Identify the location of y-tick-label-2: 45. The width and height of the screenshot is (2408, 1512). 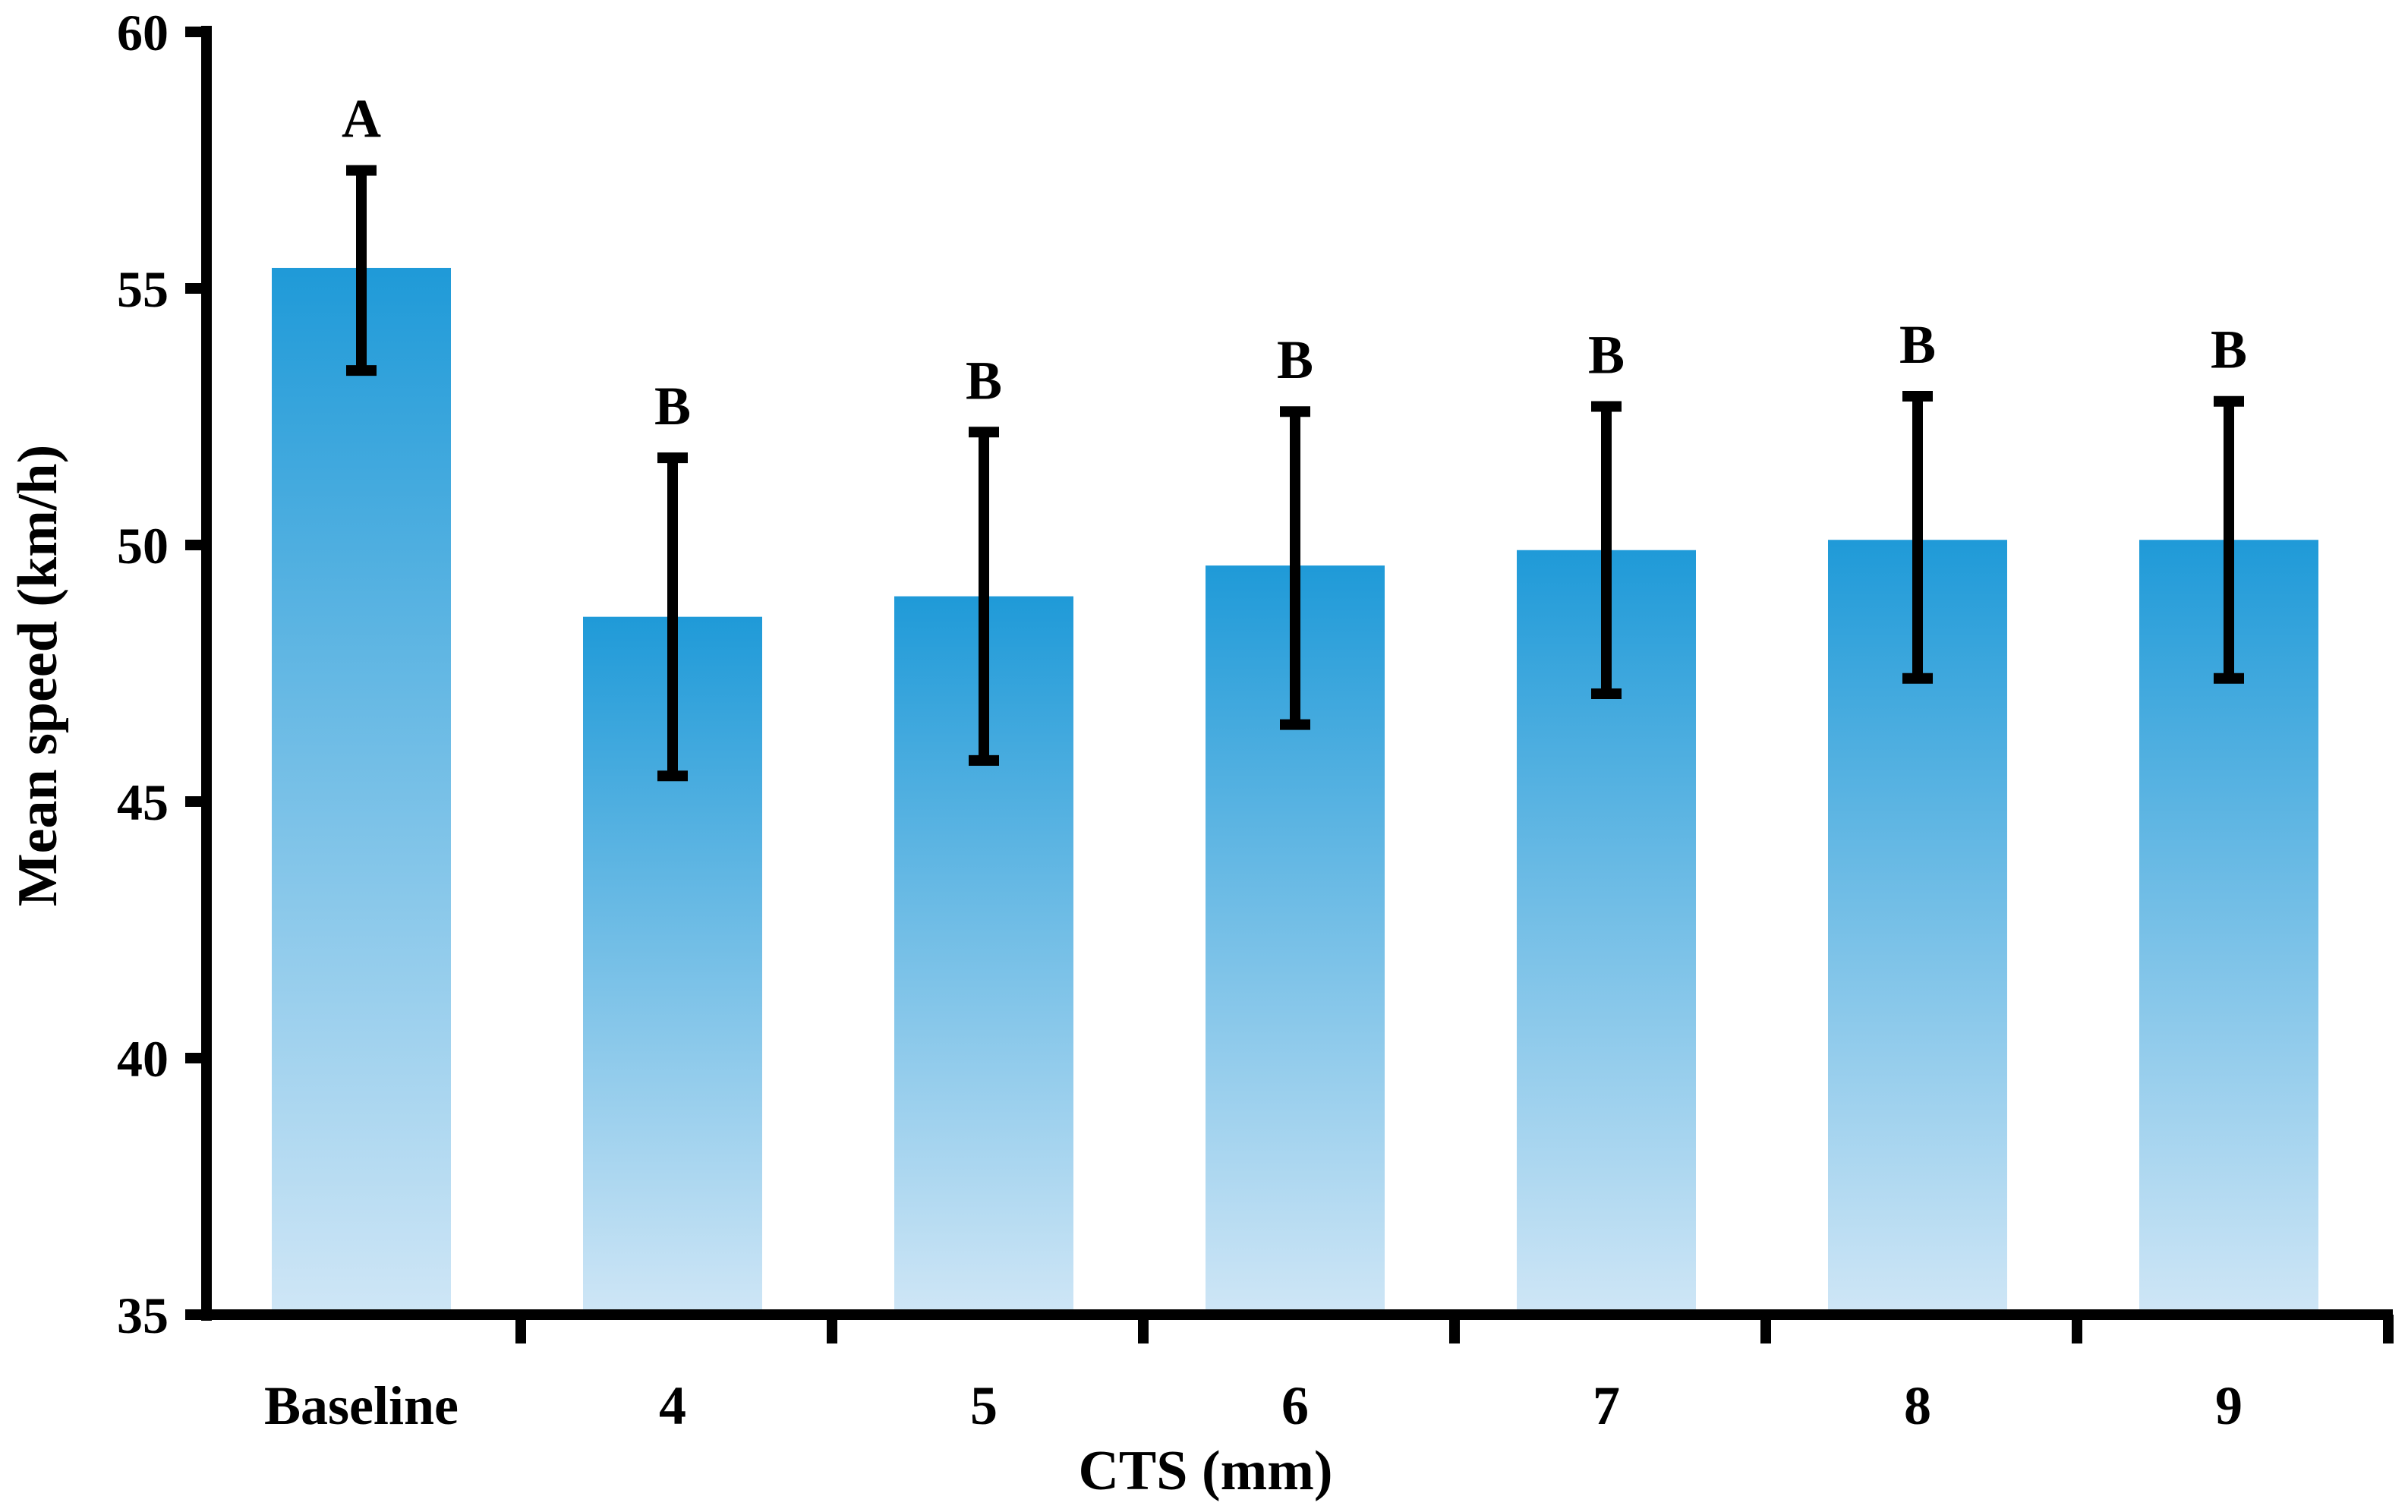
(143, 802).